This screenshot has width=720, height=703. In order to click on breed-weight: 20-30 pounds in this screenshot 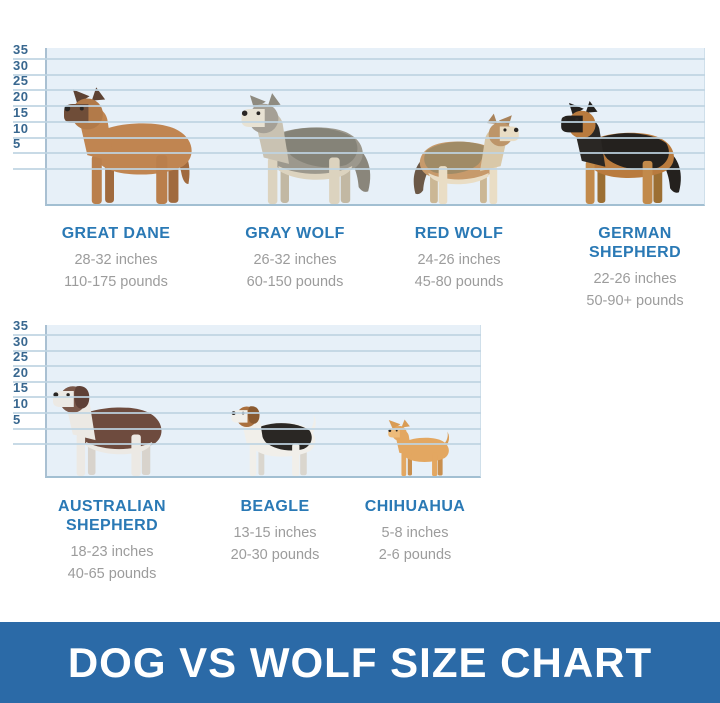, I will do `click(275, 554)`.